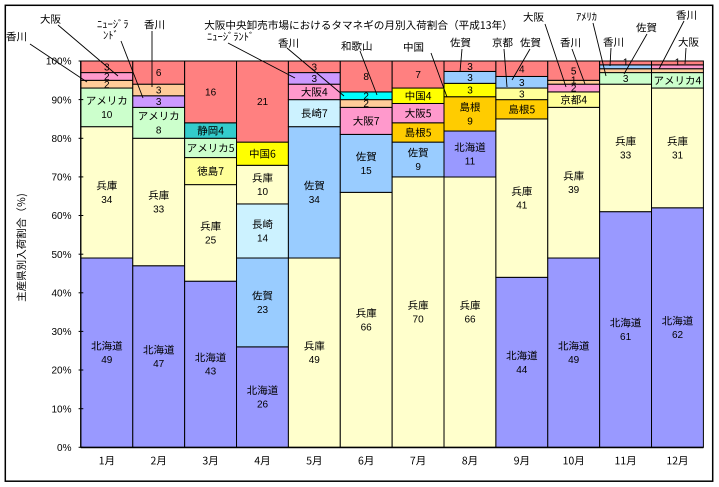 The width and height of the screenshot is (719, 487). What do you see at coordinates (419, 320) in the screenshot?
I see `svg-text: 70` at bounding box center [419, 320].